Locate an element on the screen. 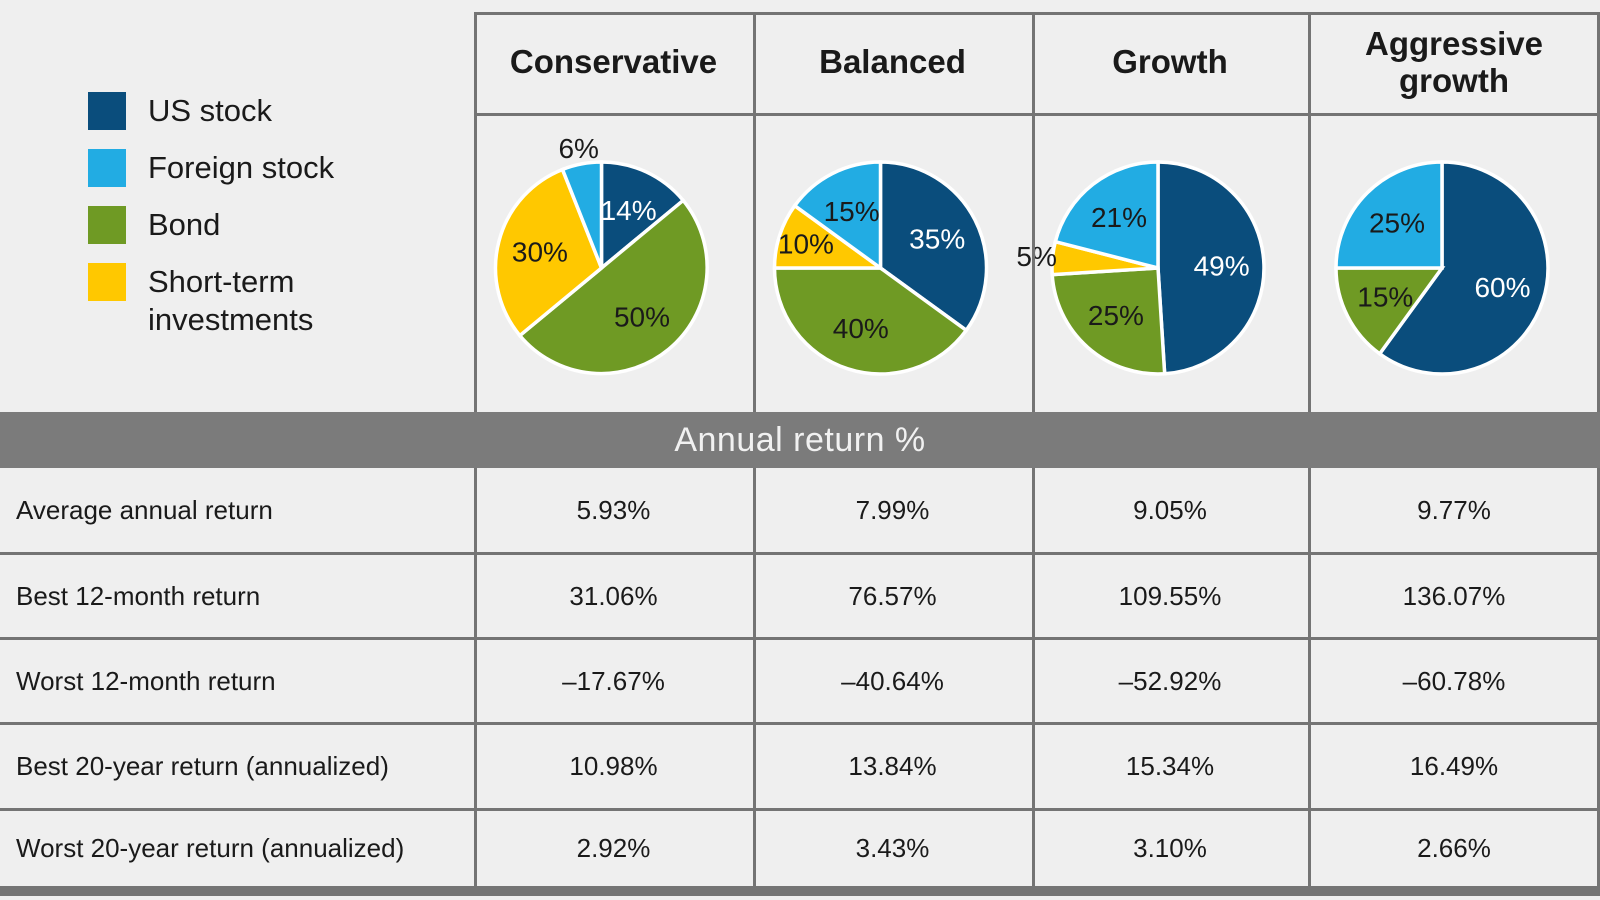 Image resolution: width=1600 pixels, height=900 pixels. pie-slice-value-label: 50% is located at coordinates (642, 317).